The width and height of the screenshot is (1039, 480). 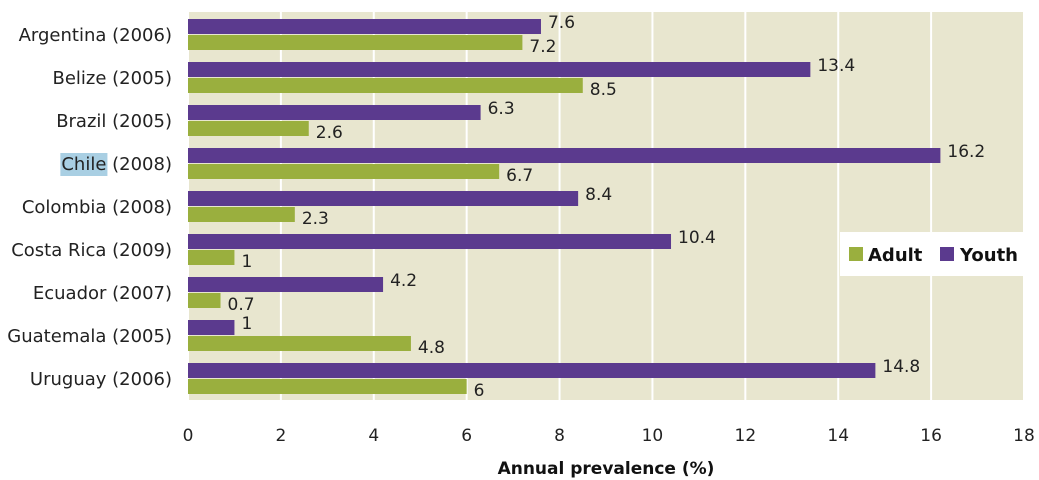 What do you see at coordinates (931, 436) in the screenshot?
I see `x-tick-label: 16` at bounding box center [931, 436].